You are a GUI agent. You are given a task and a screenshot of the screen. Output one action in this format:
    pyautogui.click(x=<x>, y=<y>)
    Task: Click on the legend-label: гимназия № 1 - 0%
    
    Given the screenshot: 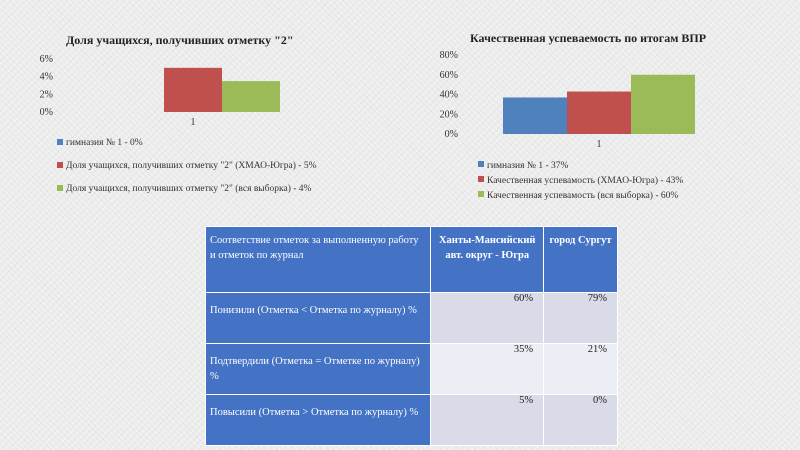 What is the action you would take?
    pyautogui.click(x=104, y=143)
    